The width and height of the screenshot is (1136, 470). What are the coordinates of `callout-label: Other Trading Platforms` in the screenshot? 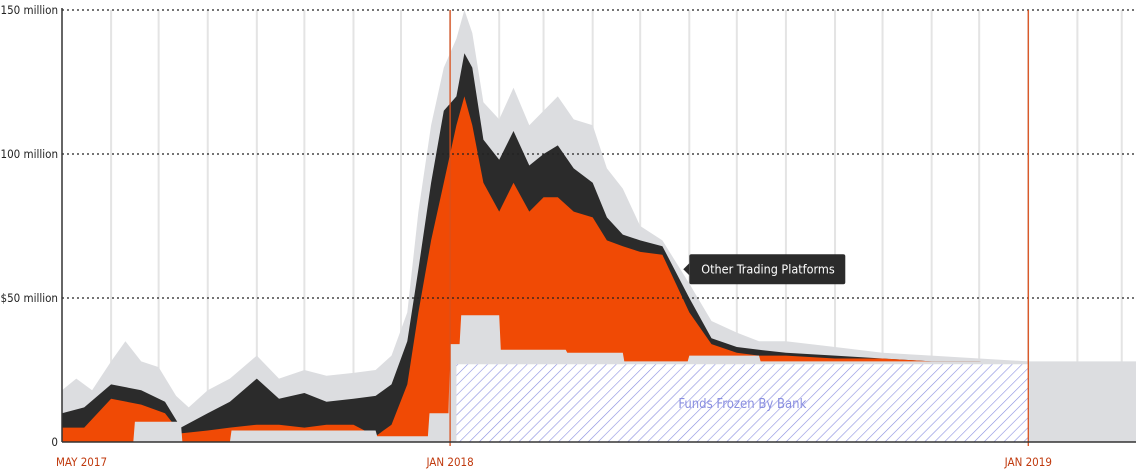 It's located at (768, 269).